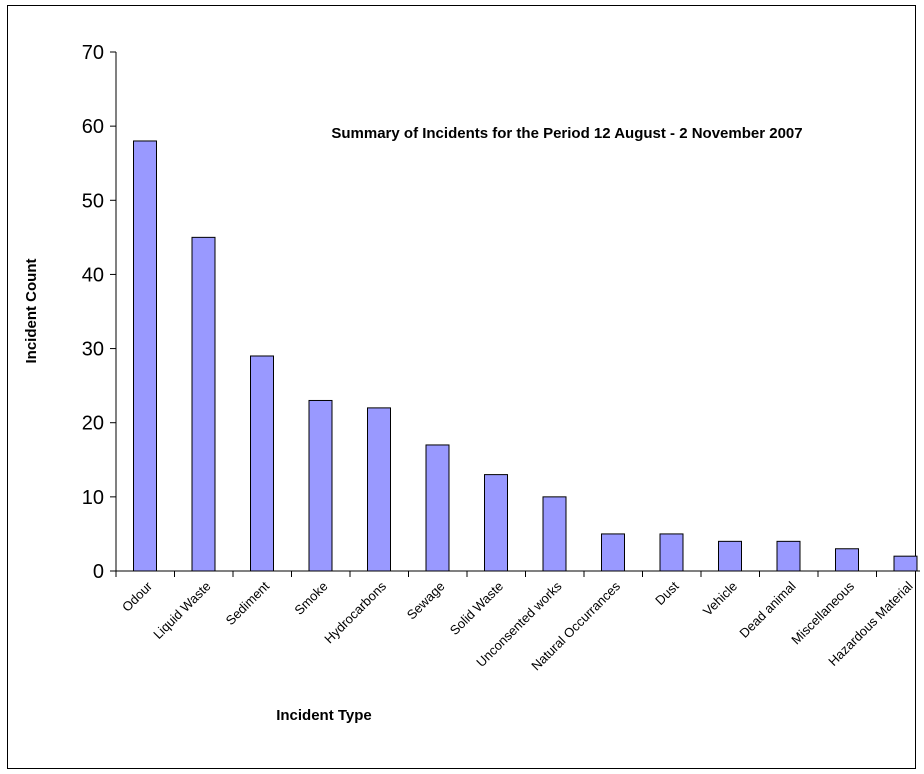 This screenshot has width=924, height=774. Describe the element at coordinates (324, 715) in the screenshot. I see `x-axis-title: Incident Type` at that location.